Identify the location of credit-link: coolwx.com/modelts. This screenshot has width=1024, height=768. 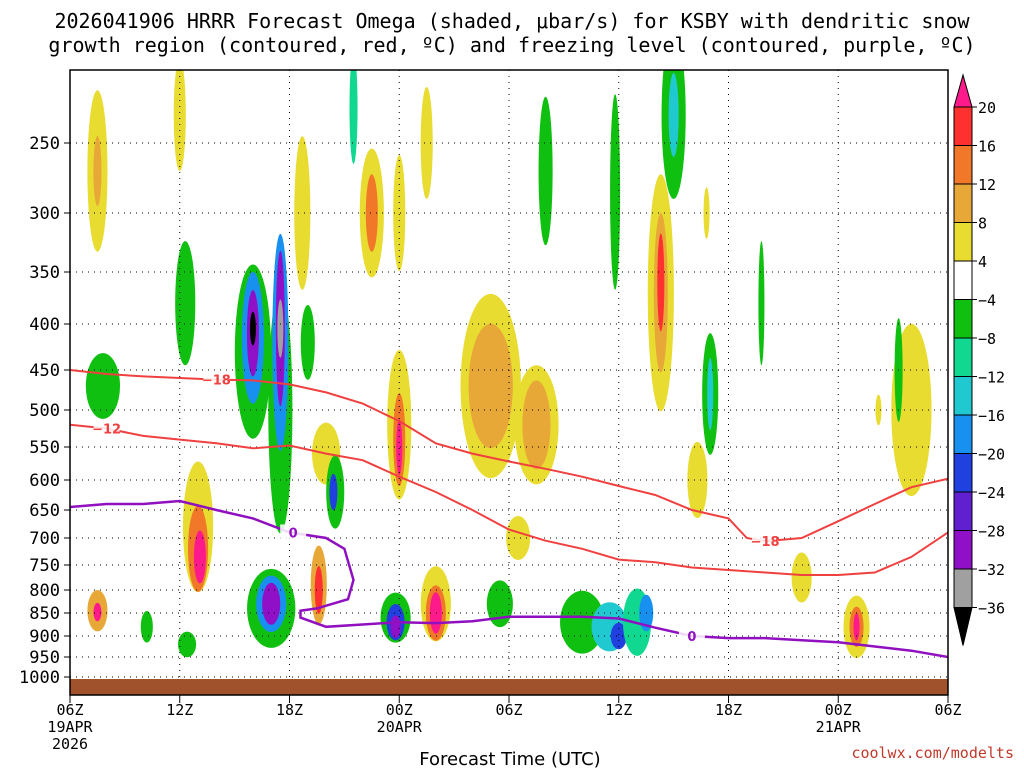
(932, 753).